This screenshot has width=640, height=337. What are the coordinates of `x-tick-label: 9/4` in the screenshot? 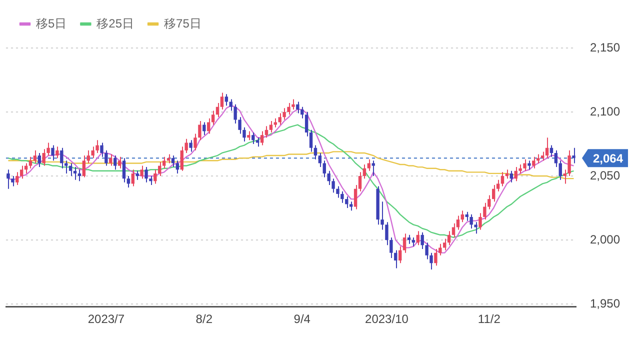 It's located at (302, 319).